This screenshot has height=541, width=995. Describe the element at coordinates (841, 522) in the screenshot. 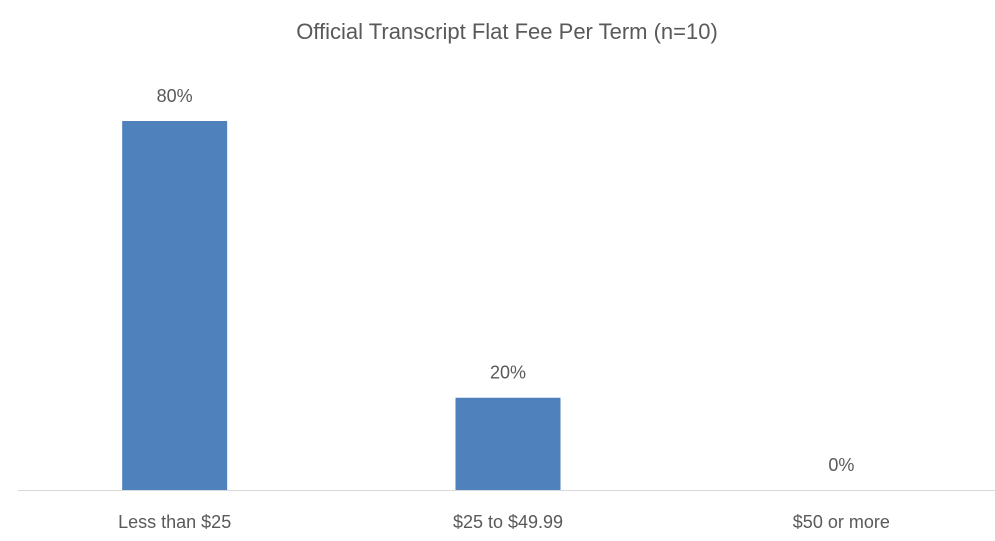

I see `x-tick-label: $50 or more` at that location.